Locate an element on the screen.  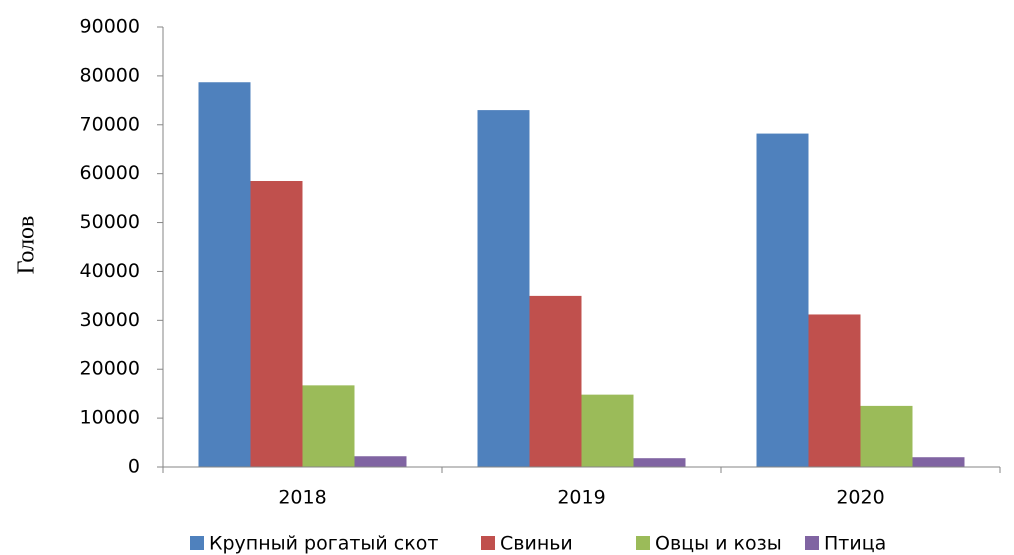
legend-label: Крупный рогатый скот is located at coordinates (323, 544).